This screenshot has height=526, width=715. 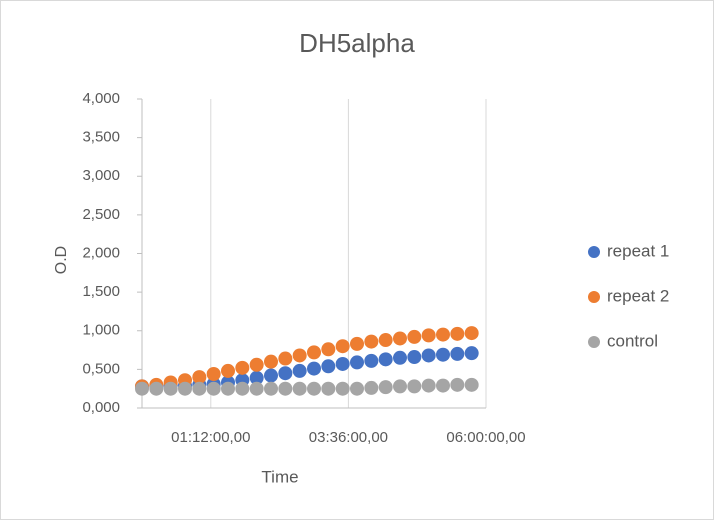 What do you see at coordinates (101, 407) in the screenshot?
I see `y-tick-label: 0,000` at bounding box center [101, 407].